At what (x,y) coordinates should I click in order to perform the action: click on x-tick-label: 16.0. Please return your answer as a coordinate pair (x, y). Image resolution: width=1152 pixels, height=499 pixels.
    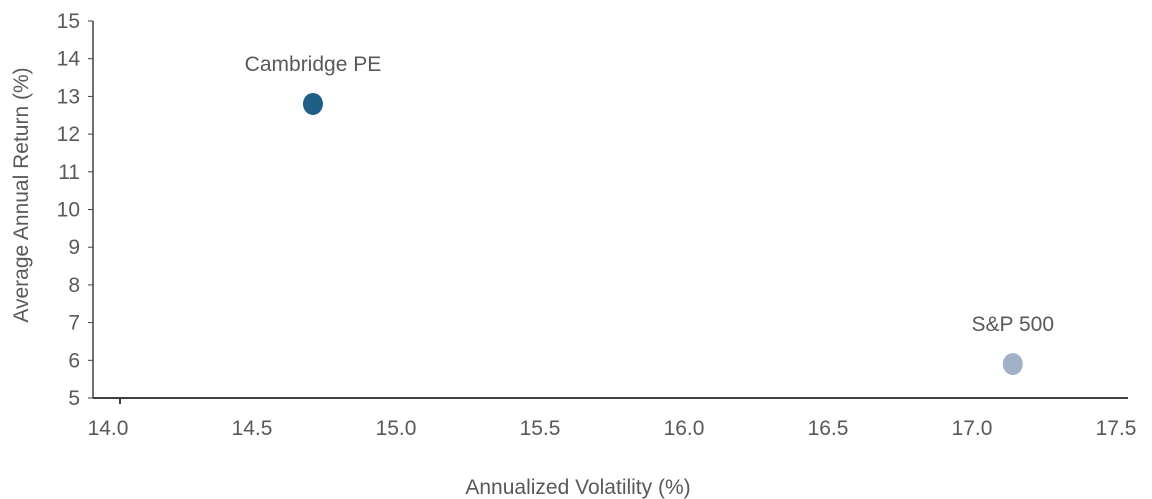
    Looking at the image, I should click on (684, 428).